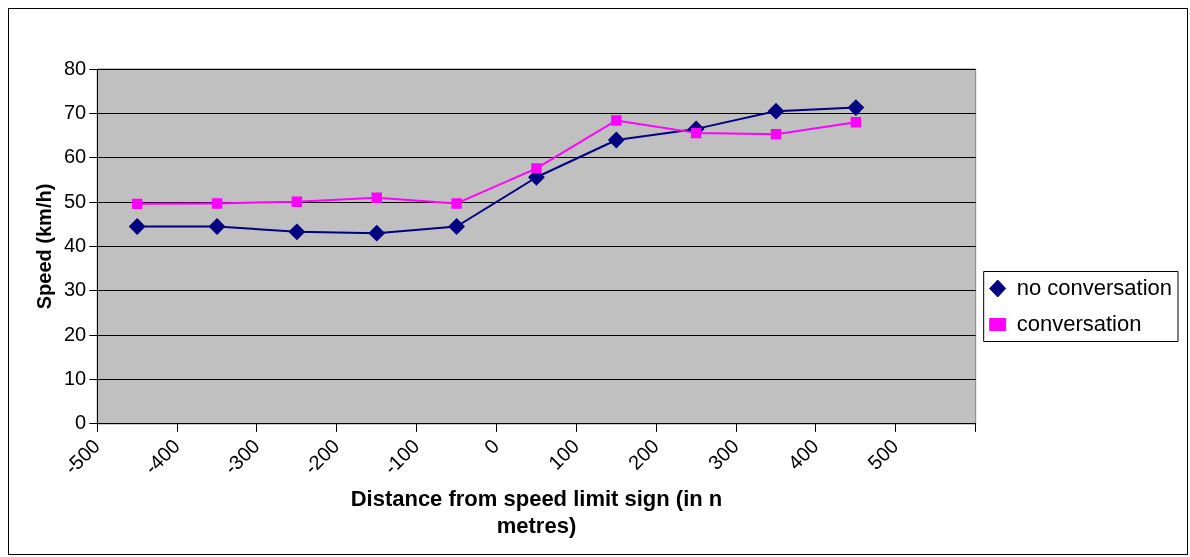 This screenshot has height=557, width=1190. What do you see at coordinates (161, 456) in the screenshot?
I see `x-tick-label: -400` at bounding box center [161, 456].